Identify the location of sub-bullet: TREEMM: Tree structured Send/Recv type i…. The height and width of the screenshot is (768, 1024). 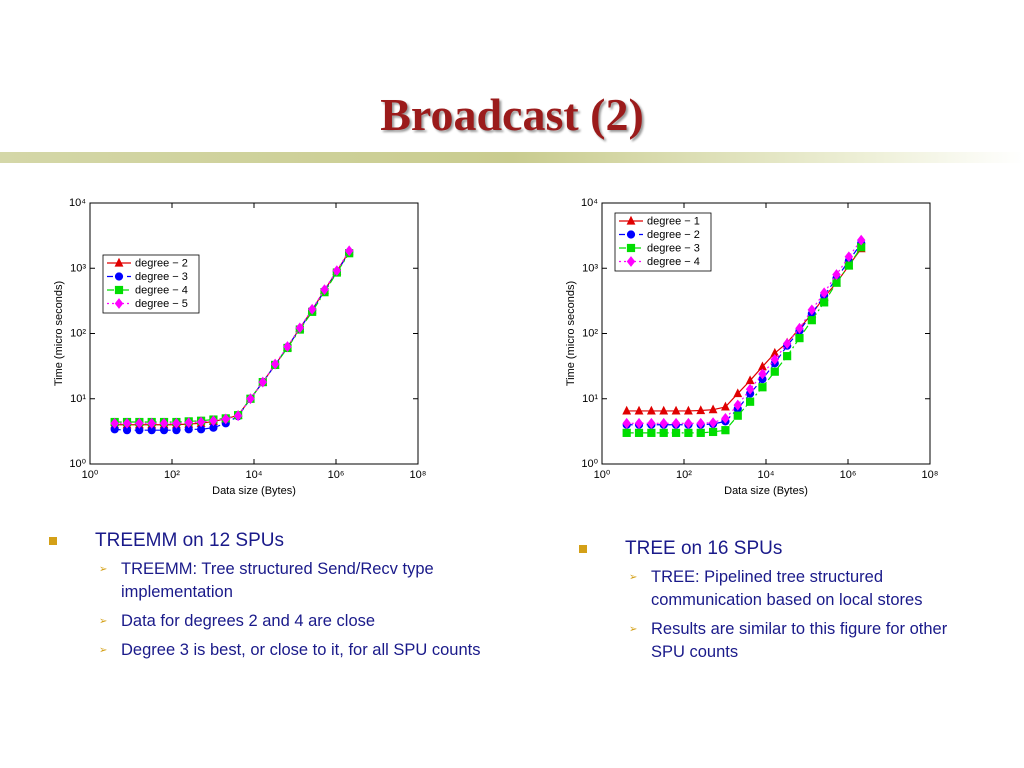
(297, 581).